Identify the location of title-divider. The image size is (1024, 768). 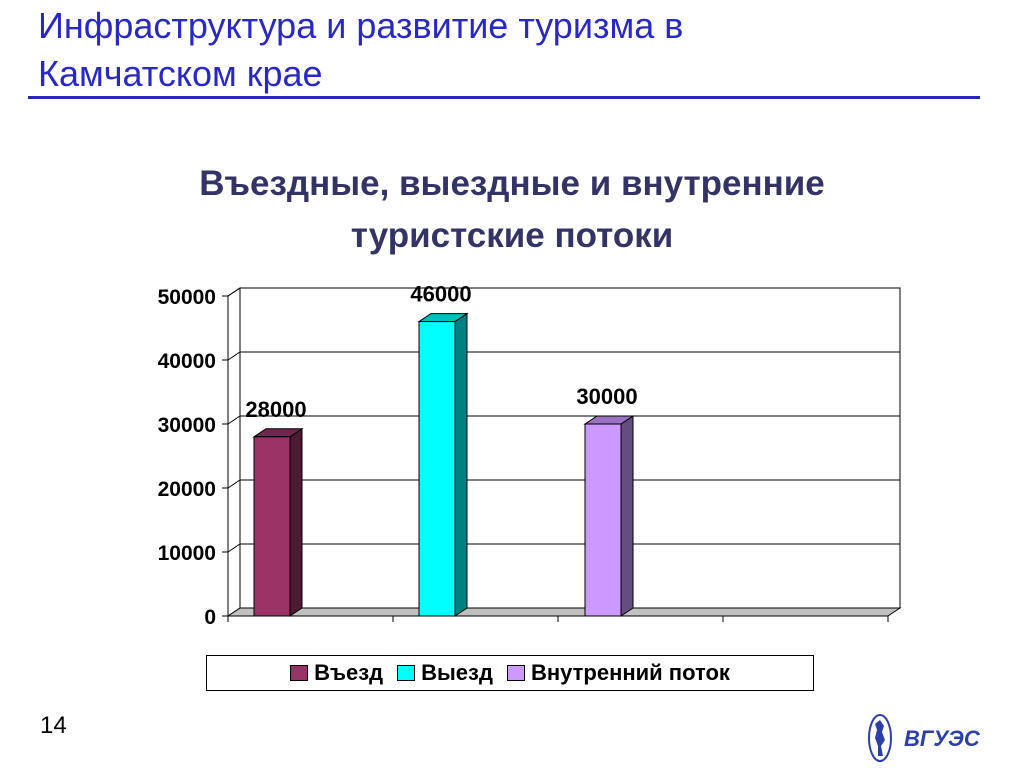
(504, 97).